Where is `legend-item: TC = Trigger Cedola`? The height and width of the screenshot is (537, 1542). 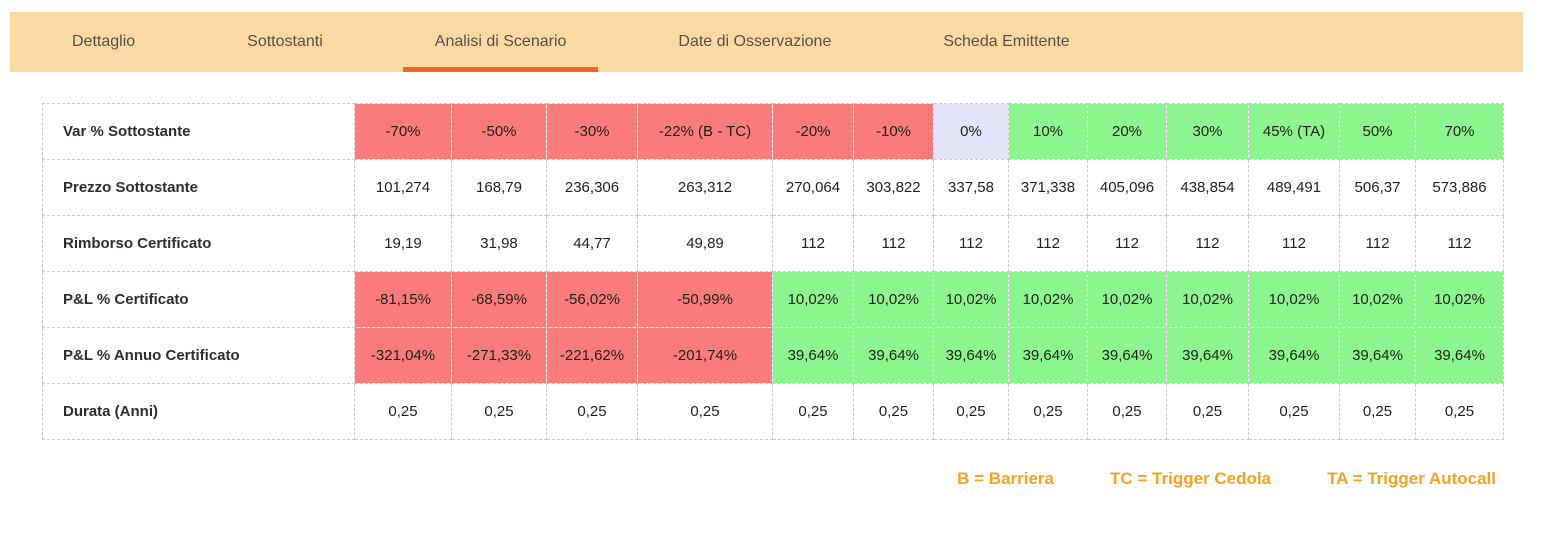 legend-item: TC = Trigger Cedola is located at coordinates (1191, 478).